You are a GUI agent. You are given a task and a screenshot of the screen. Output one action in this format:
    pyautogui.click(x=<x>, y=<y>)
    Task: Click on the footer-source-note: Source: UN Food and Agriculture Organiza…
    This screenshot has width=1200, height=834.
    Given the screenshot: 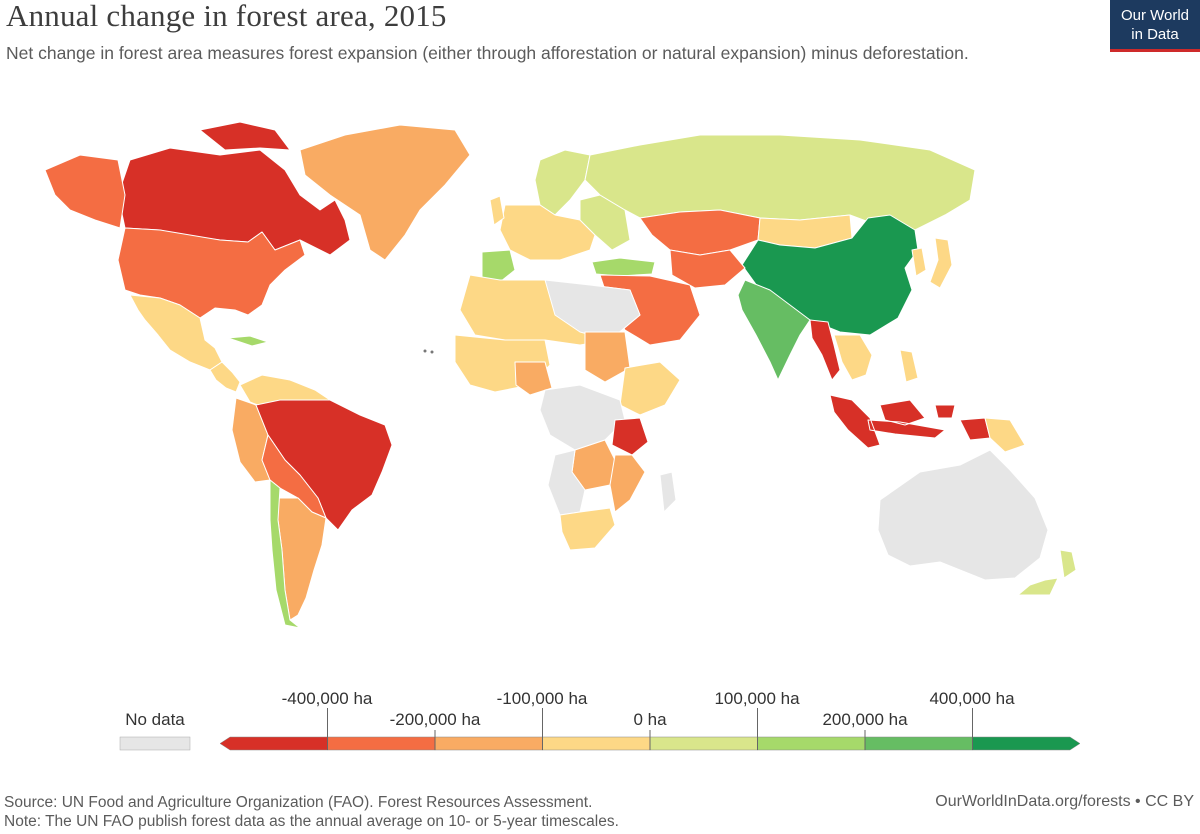 What is the action you would take?
    pyautogui.click(x=311, y=812)
    